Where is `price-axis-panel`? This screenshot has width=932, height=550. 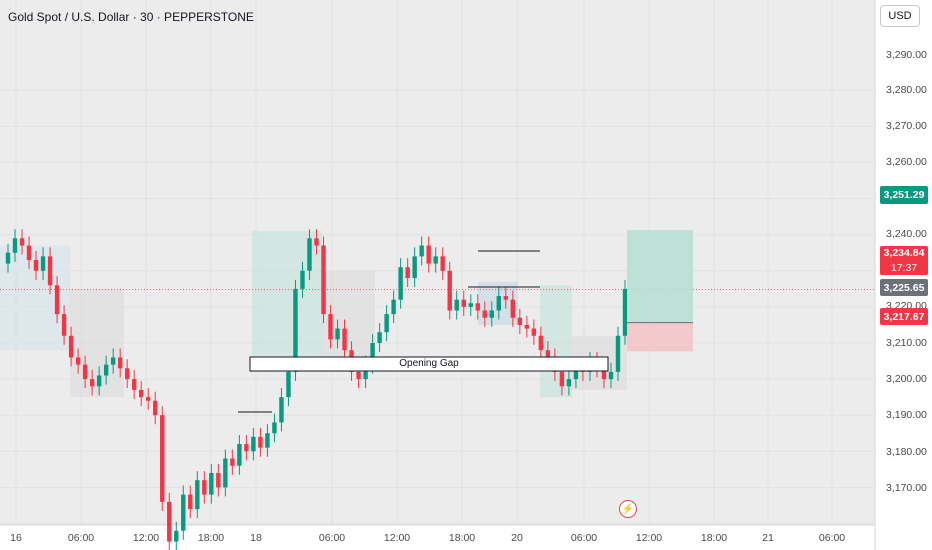
price-axis-panel is located at coordinates (903, 275).